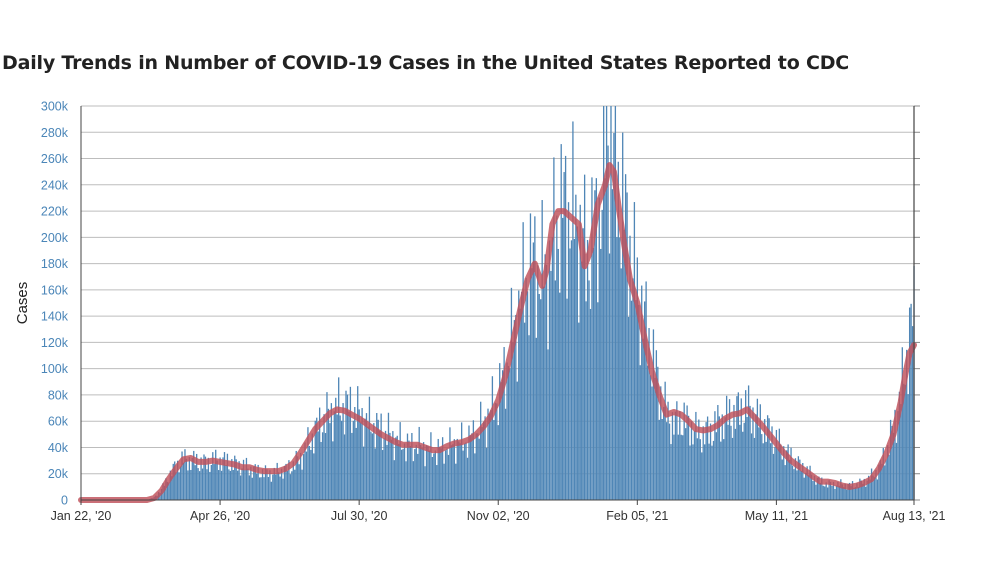 This screenshot has width=990, height=563. I want to click on y-tick-label: 20k, so click(58, 474).